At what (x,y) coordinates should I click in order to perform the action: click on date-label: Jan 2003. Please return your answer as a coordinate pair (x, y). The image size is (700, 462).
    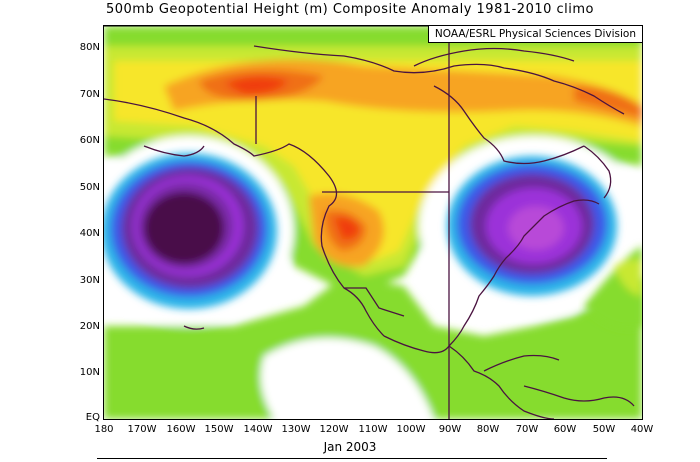
    Looking at the image, I should click on (350, 447).